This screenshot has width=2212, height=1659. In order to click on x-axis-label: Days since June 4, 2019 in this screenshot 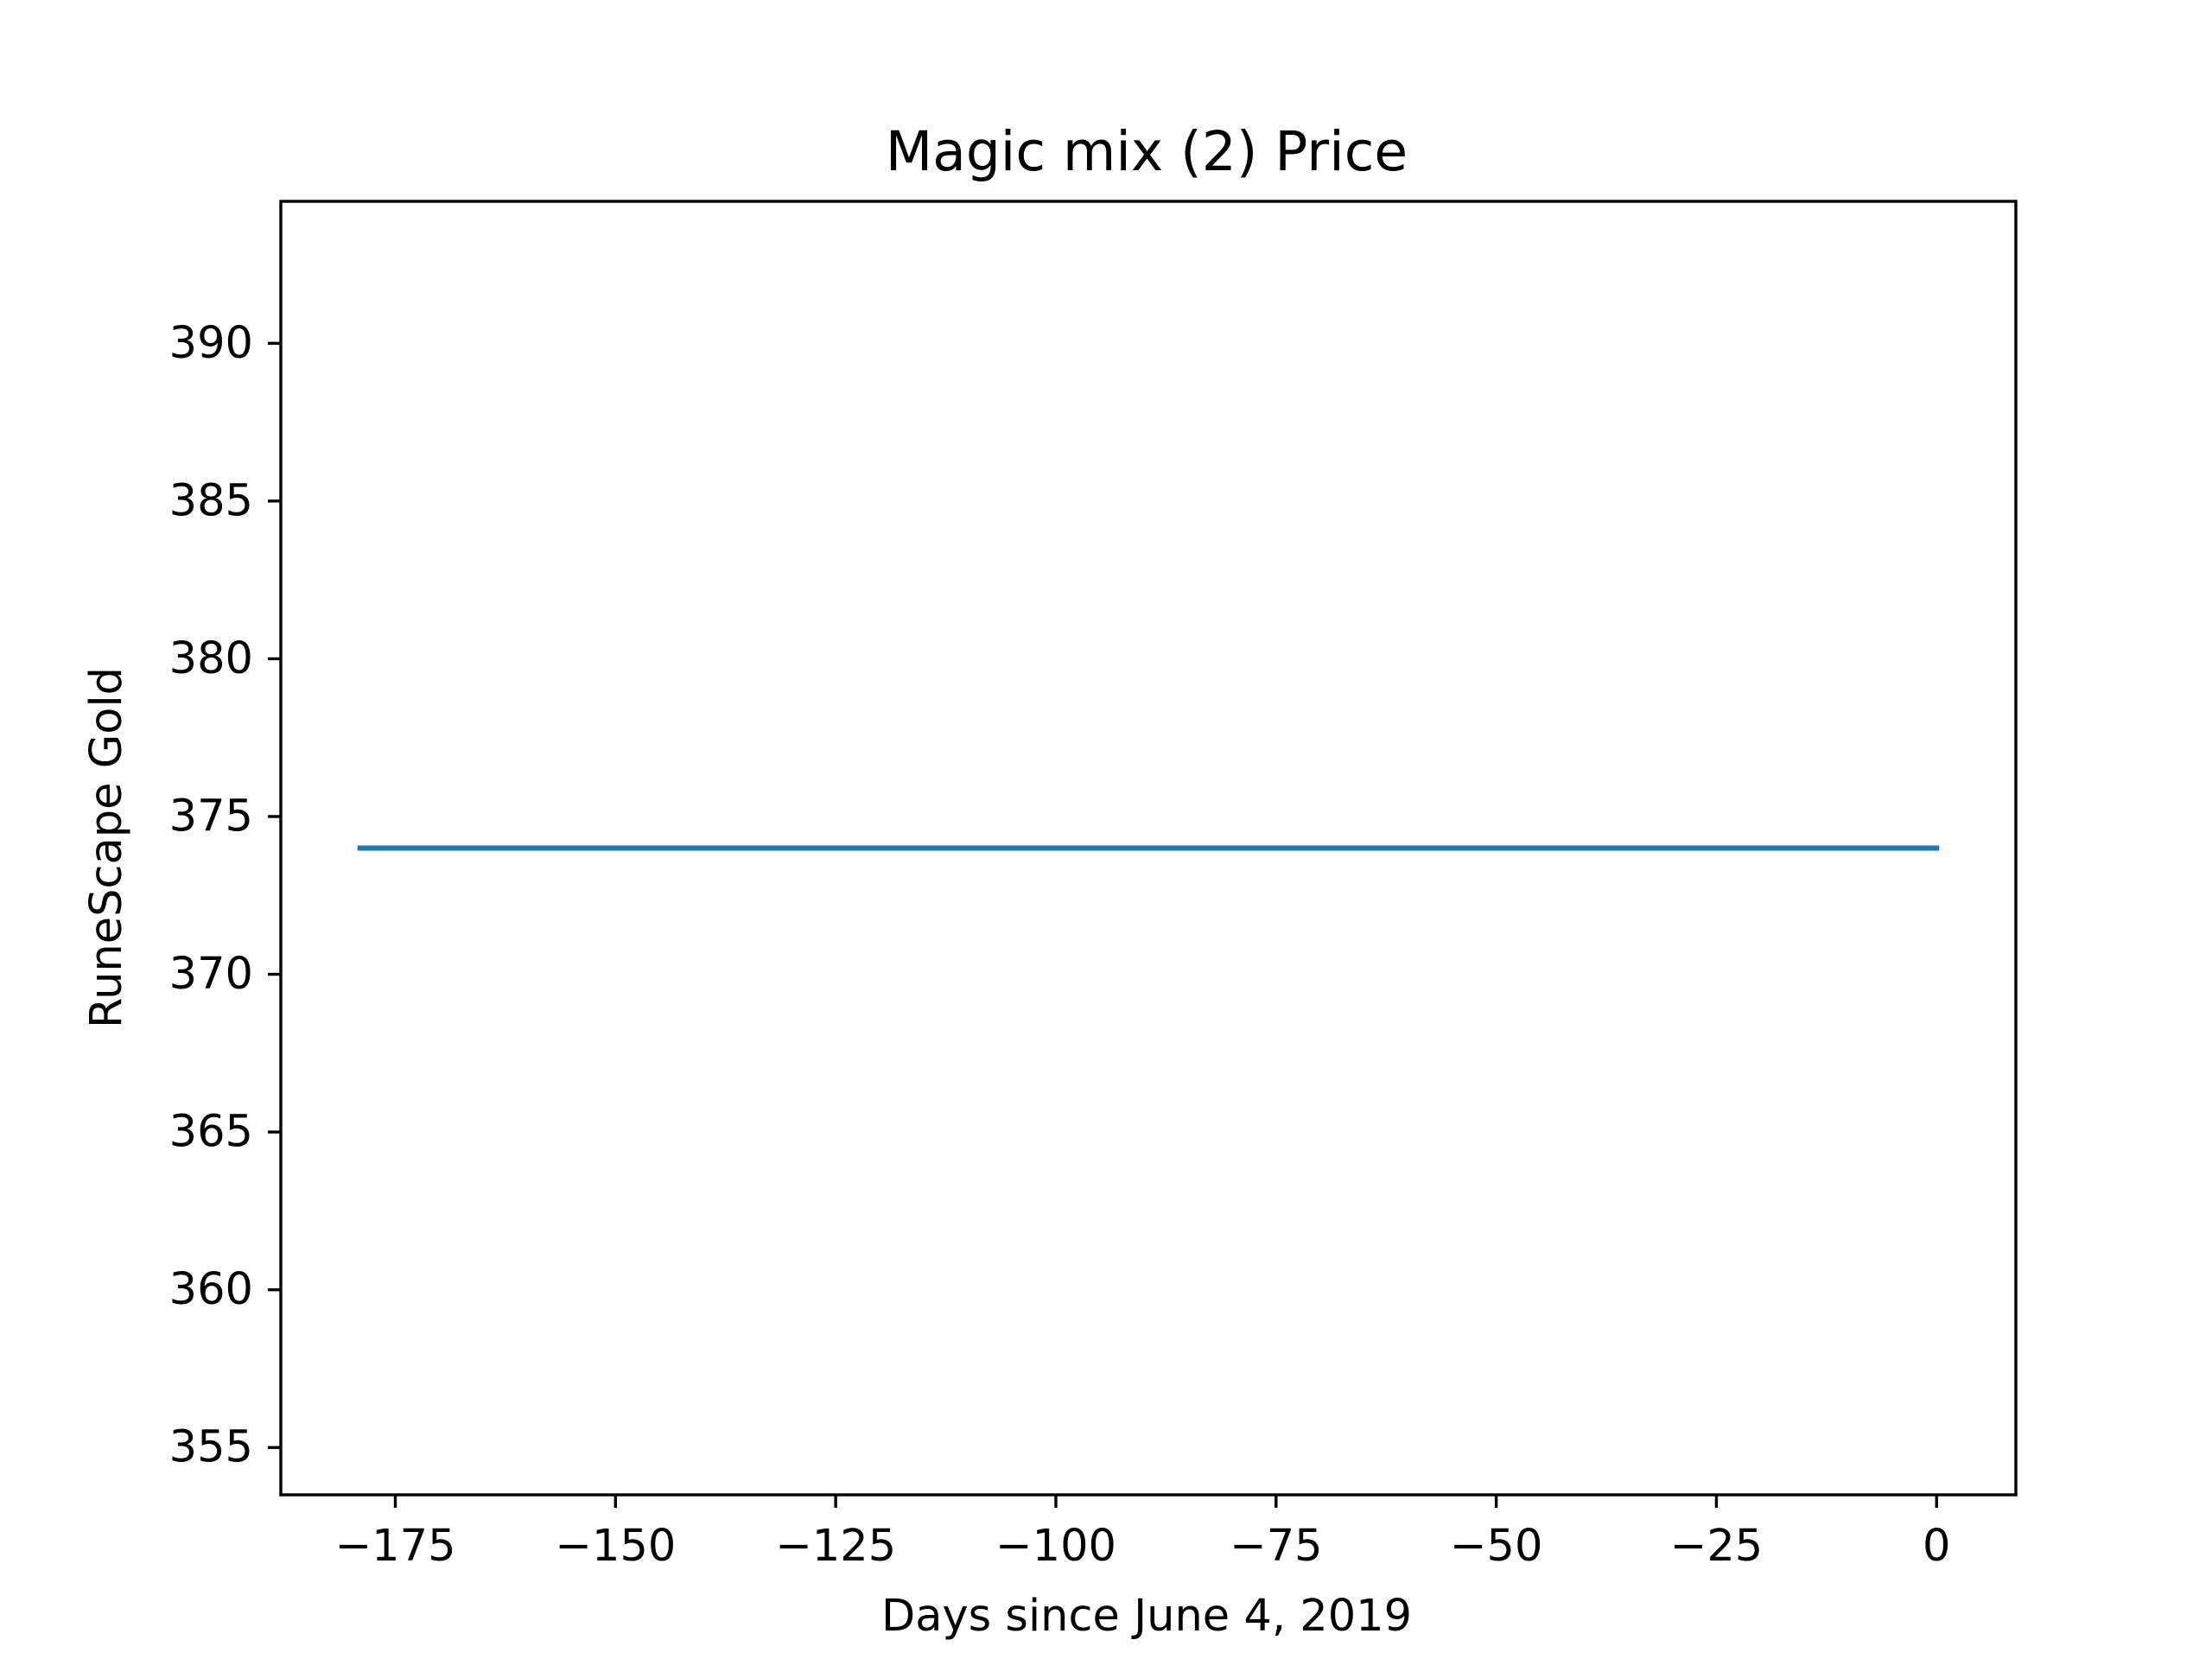, I will do `click(1146, 1616)`.